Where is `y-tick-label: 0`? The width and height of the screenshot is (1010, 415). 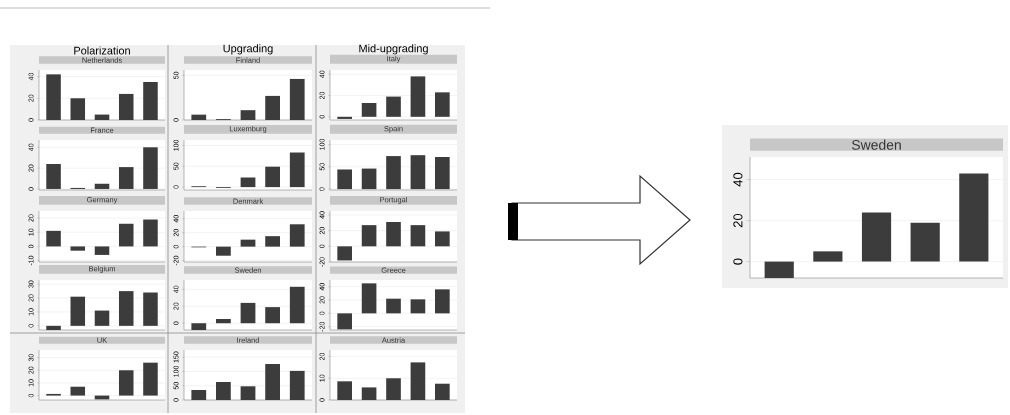
y-tick-label: 0 is located at coordinates (738, 261).